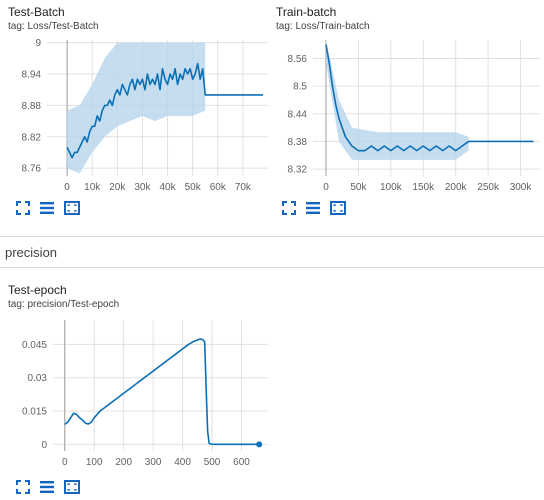 The width and height of the screenshot is (544, 500). I want to click on chart-title: Train-batch, so click(306, 12).